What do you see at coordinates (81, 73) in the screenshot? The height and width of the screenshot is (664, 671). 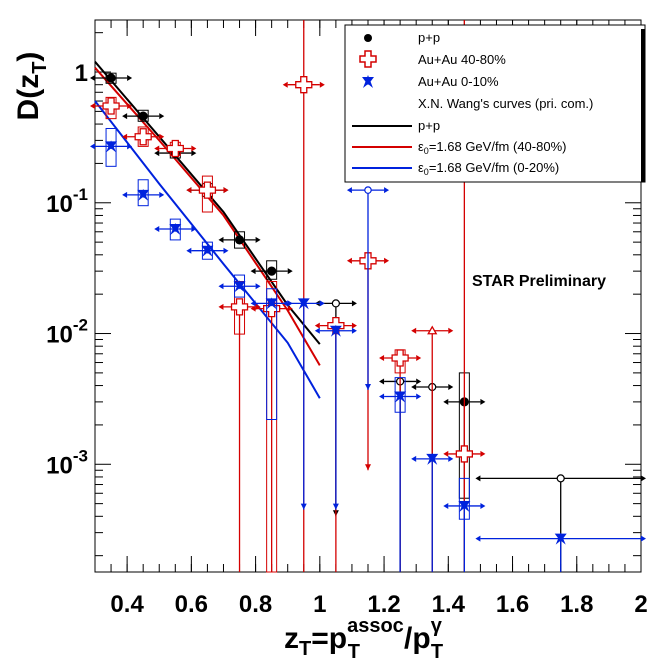 I see `y-tick-label: 1` at bounding box center [81, 73].